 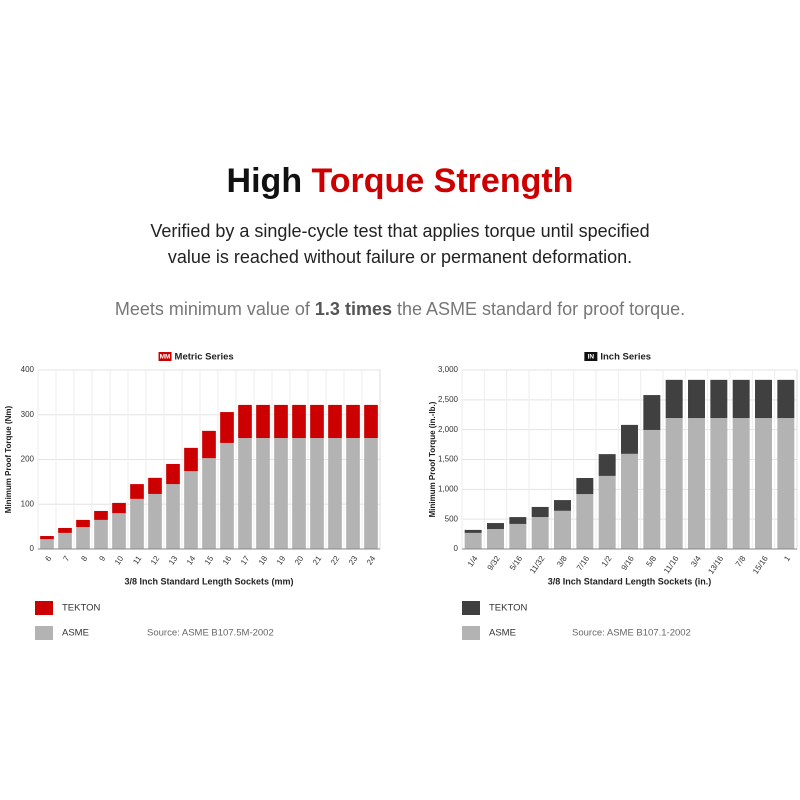 What do you see at coordinates (456, 548) in the screenshot?
I see `y-tick-label: 0` at bounding box center [456, 548].